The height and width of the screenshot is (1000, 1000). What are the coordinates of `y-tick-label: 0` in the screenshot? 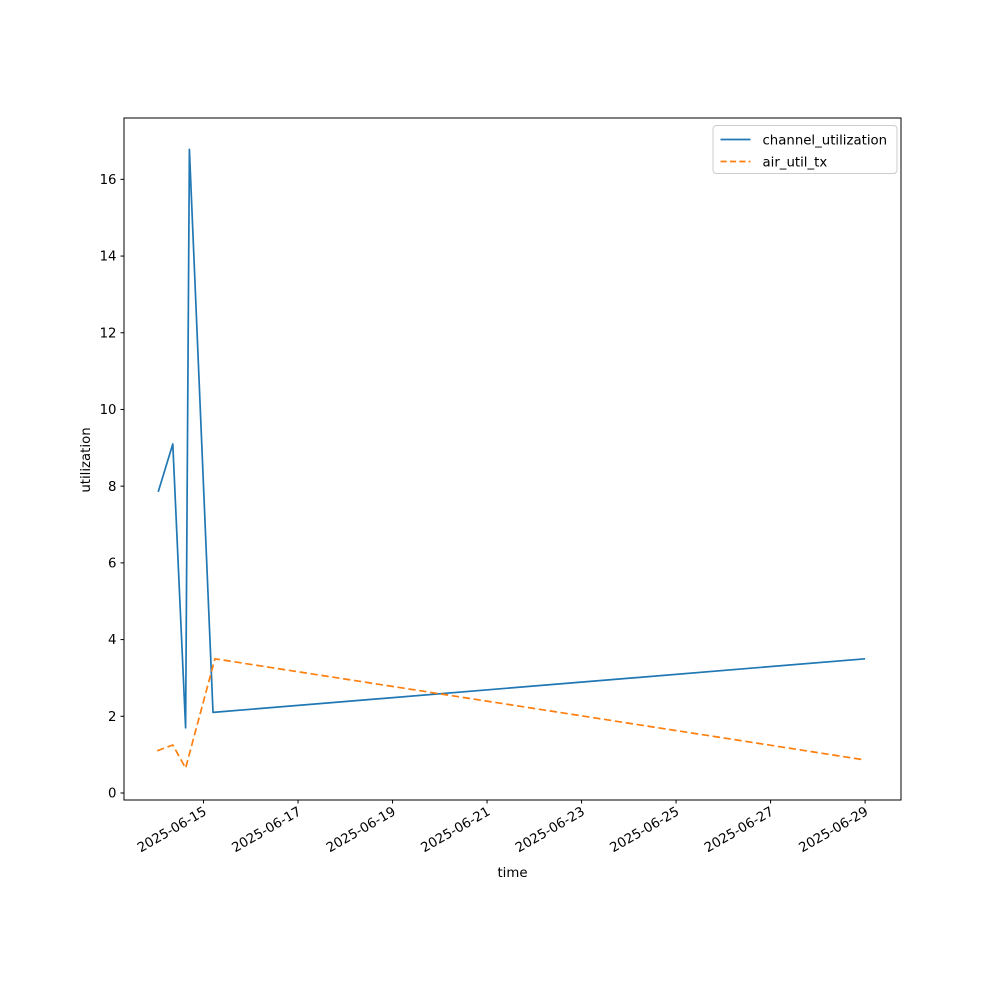 It's located at (112, 794).